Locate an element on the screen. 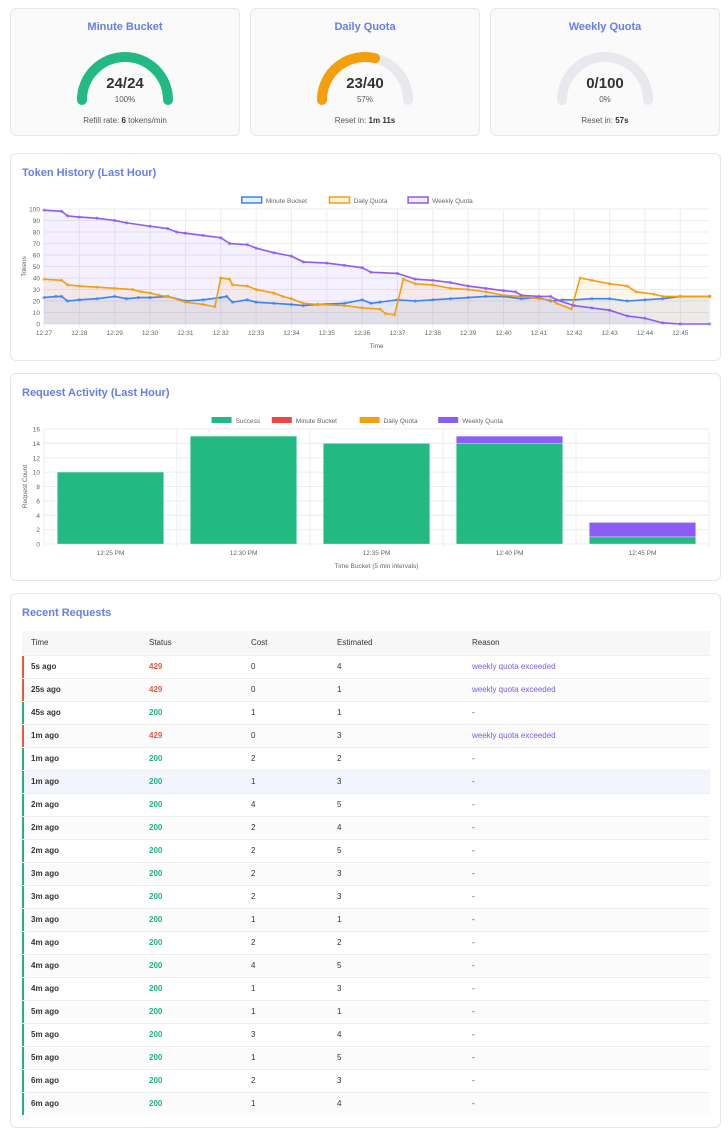 This screenshot has height=1138, width=728. time-cell: 4m ago is located at coordinates (81, 942).